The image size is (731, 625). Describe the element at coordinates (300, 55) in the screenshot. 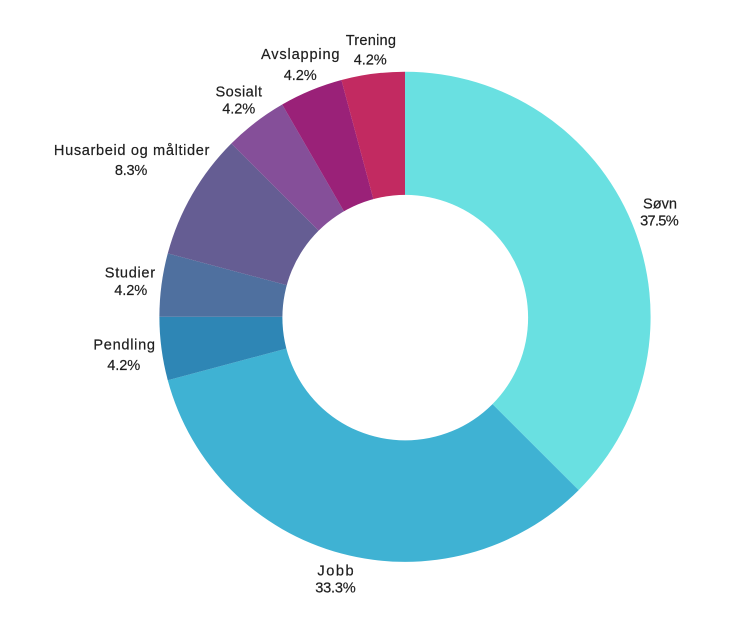

I see `svg-text: Avslapping` at that location.